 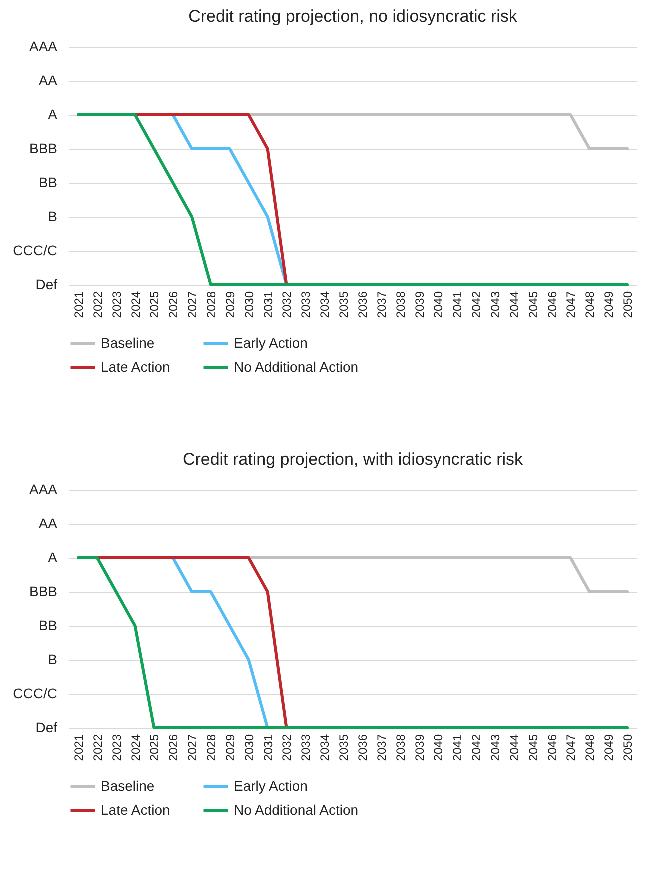 I want to click on chart-title: Credit rating projection, with idiosyncratic risk, so click(x=353, y=459).